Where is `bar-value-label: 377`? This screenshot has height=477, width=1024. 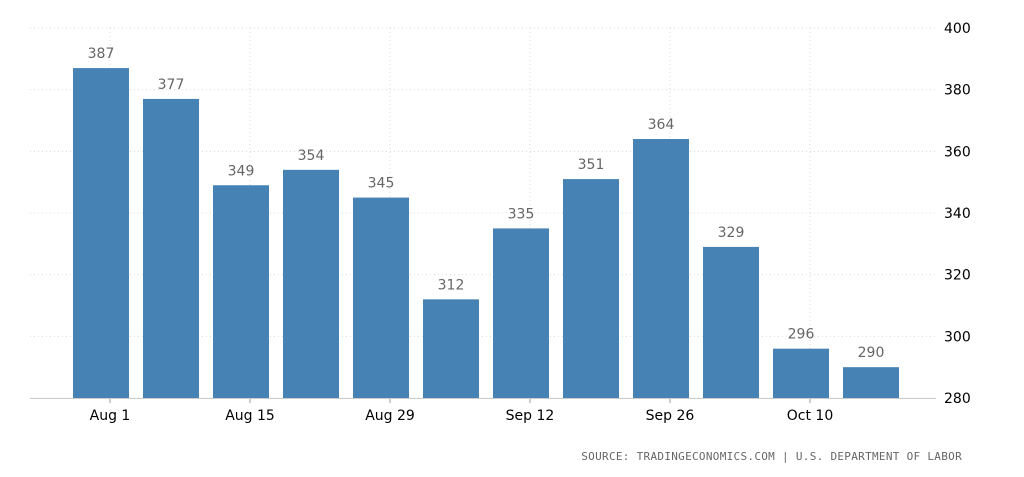 bar-value-label: 377 is located at coordinates (171, 85).